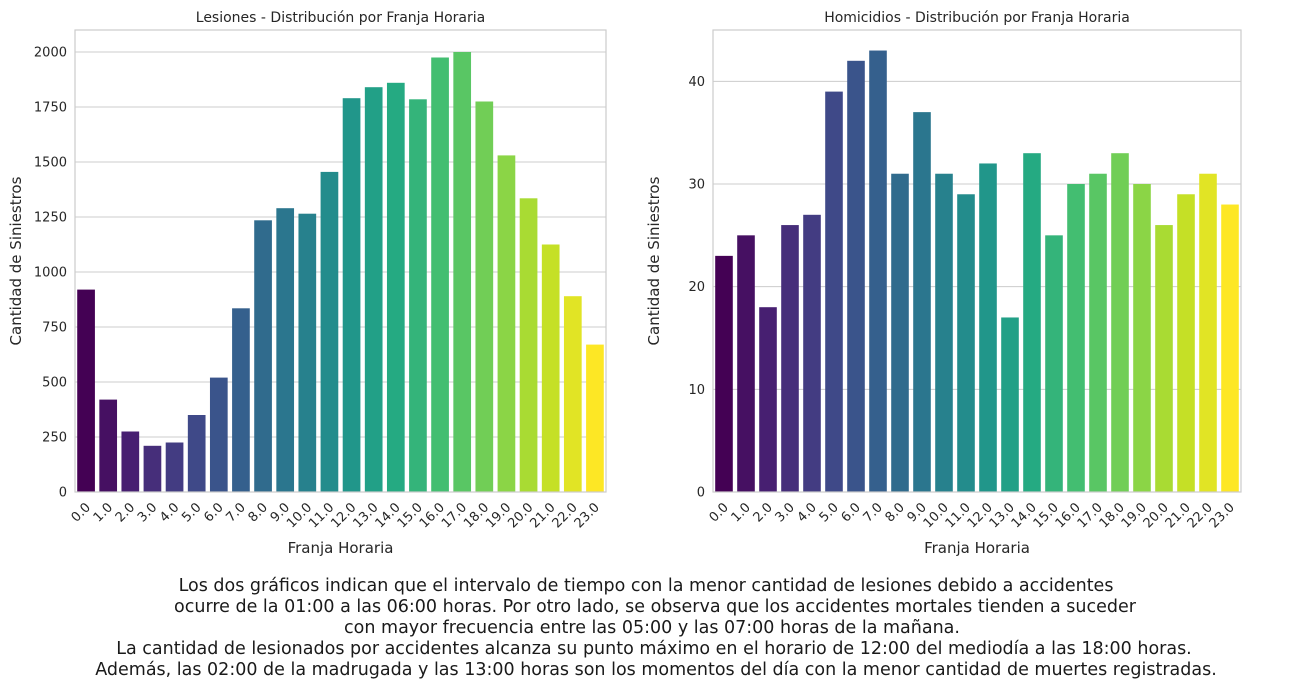 The width and height of the screenshot is (1304, 691). What do you see at coordinates (103, 512) in the screenshot?
I see `lesiones-x-tick-label: 1.0` at bounding box center [103, 512].